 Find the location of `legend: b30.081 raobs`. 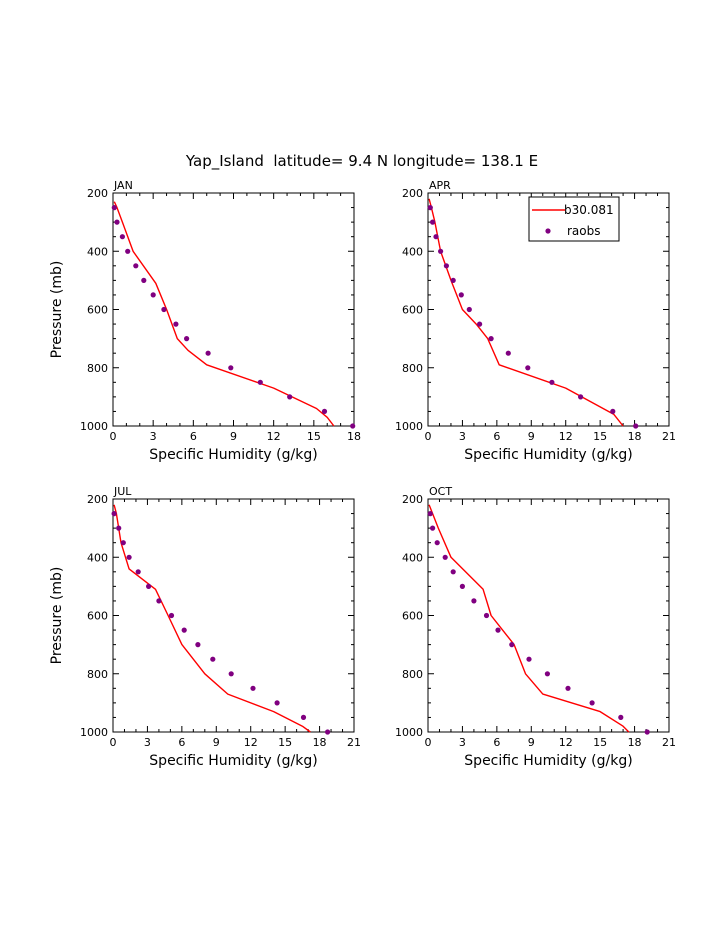

legend: b30.081 raobs is located at coordinates (574, 219).